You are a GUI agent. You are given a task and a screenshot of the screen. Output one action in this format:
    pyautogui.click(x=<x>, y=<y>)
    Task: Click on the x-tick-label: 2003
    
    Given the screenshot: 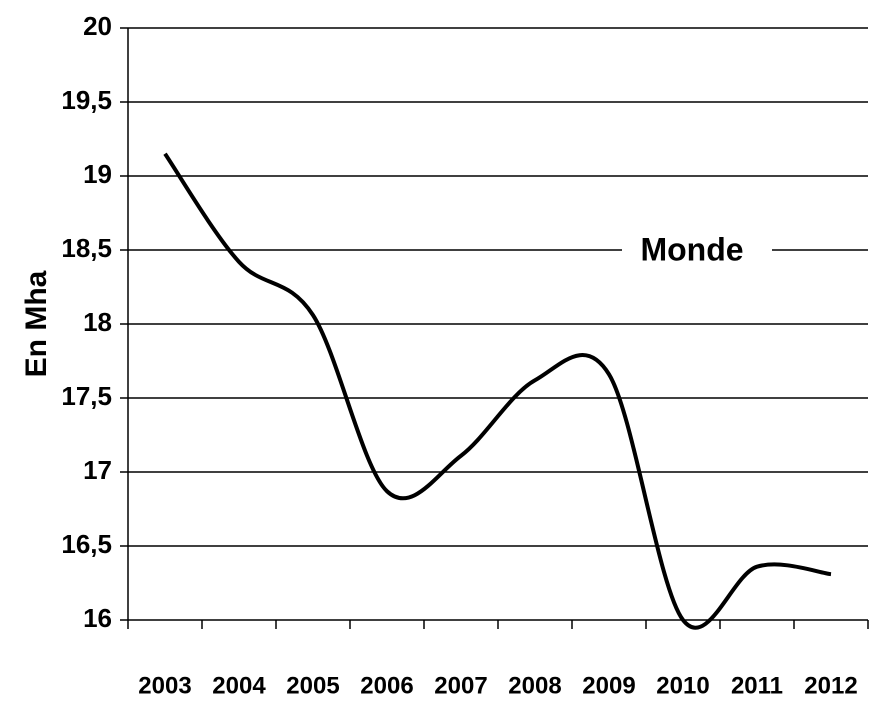 What is the action you would take?
    pyautogui.click(x=164, y=685)
    